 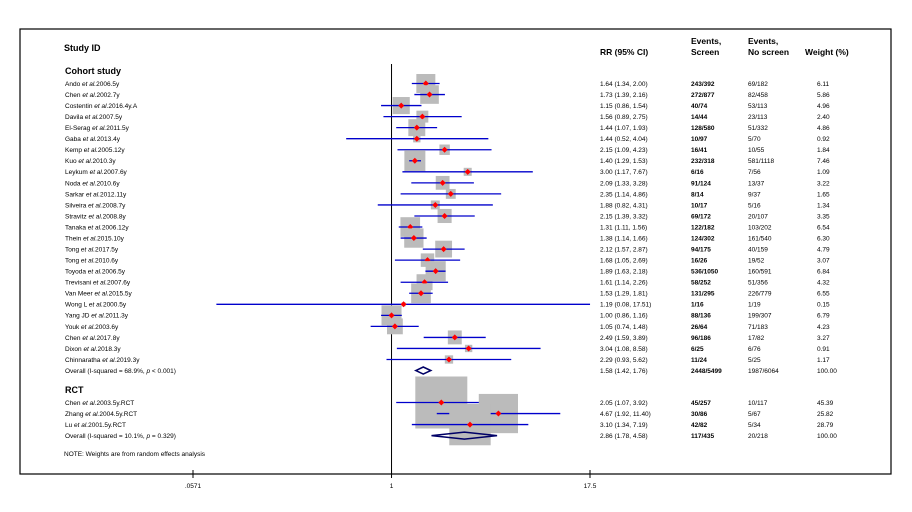 What do you see at coordinates (697, 305) in the screenshot?
I see `events-screen: 1/16` at bounding box center [697, 305].